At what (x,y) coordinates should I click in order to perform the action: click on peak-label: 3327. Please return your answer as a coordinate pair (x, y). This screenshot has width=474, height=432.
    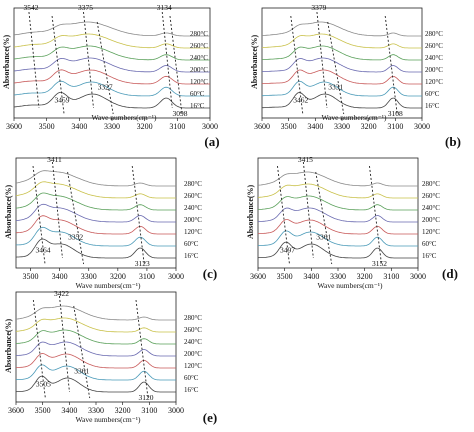
    Looking at the image, I should click on (105, 86).